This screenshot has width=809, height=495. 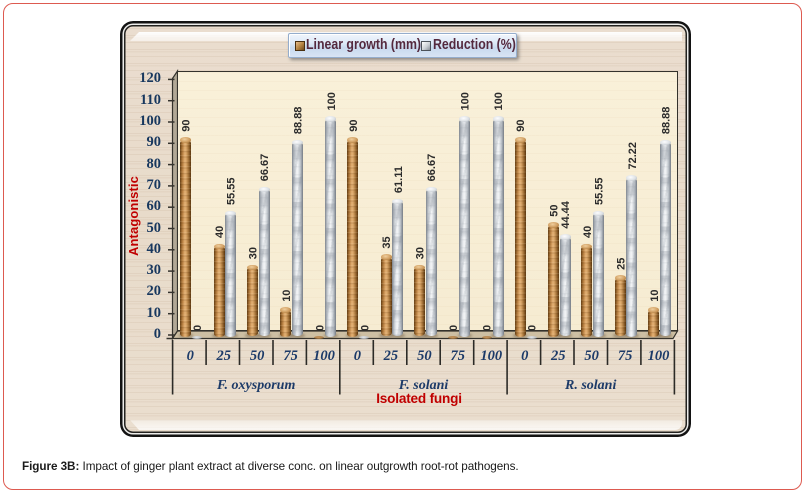 I want to click on svg-text: 44.44, so click(x=566, y=214).